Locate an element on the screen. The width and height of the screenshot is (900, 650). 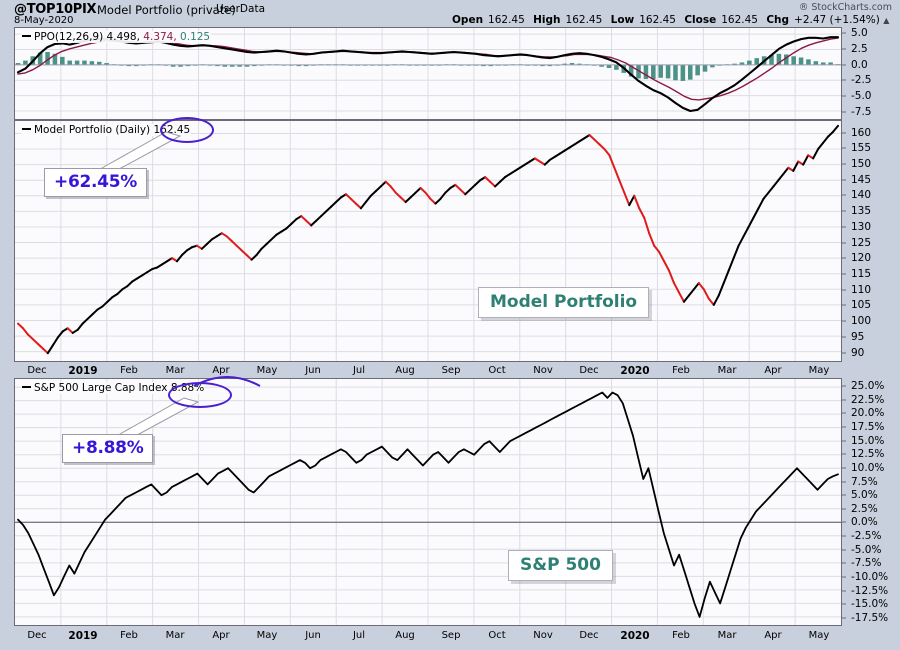
y-tick-label: 12.5% is located at coordinates (868, 454).